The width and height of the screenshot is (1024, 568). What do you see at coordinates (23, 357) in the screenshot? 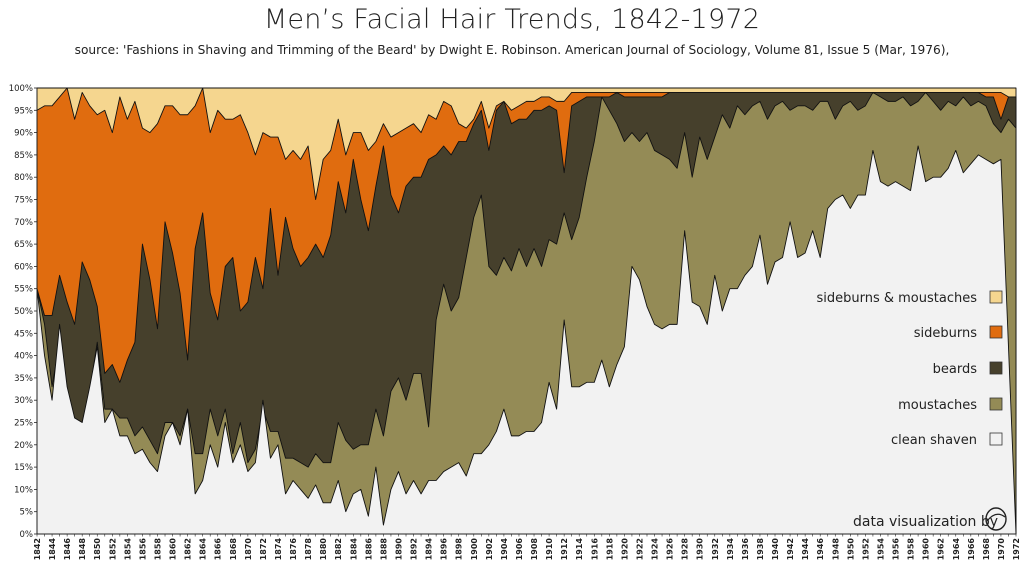
I see `y-tick-label: 40%` at bounding box center [23, 357].